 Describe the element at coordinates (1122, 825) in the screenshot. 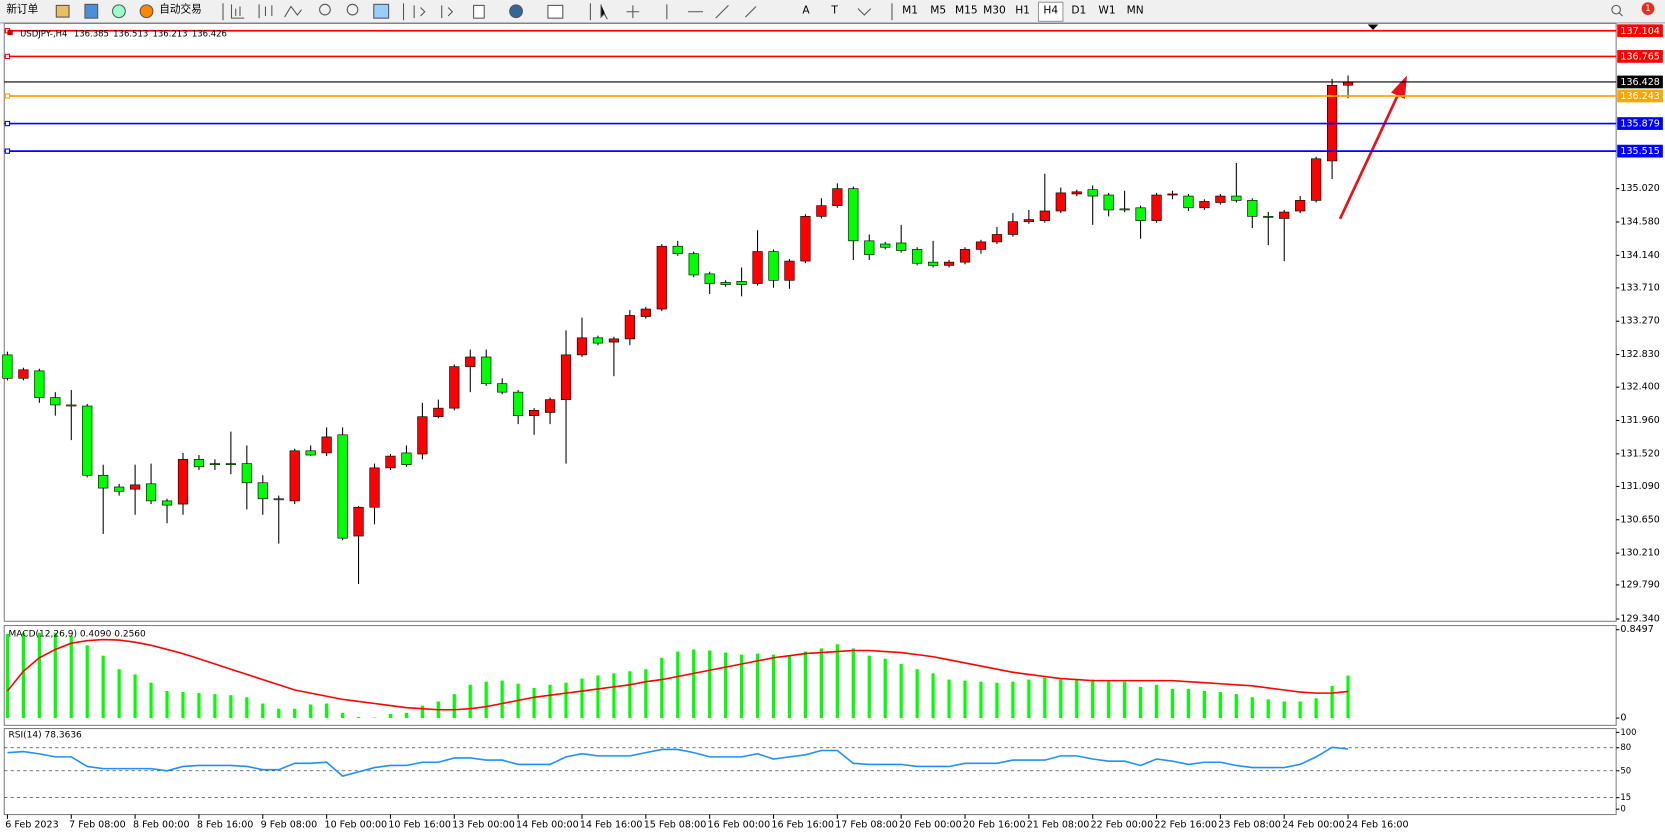

I see `x-tick-label: 22 Feb 00:00` at that location.